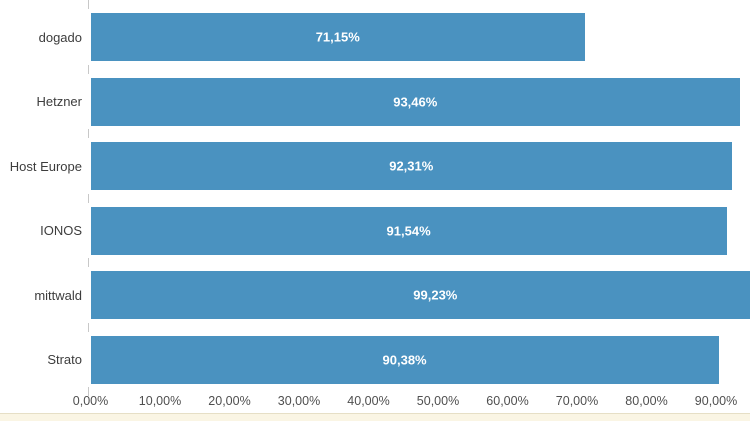 This screenshot has width=750, height=421. I want to click on bar-row: IONOS 91,54%, so click(375, 230).